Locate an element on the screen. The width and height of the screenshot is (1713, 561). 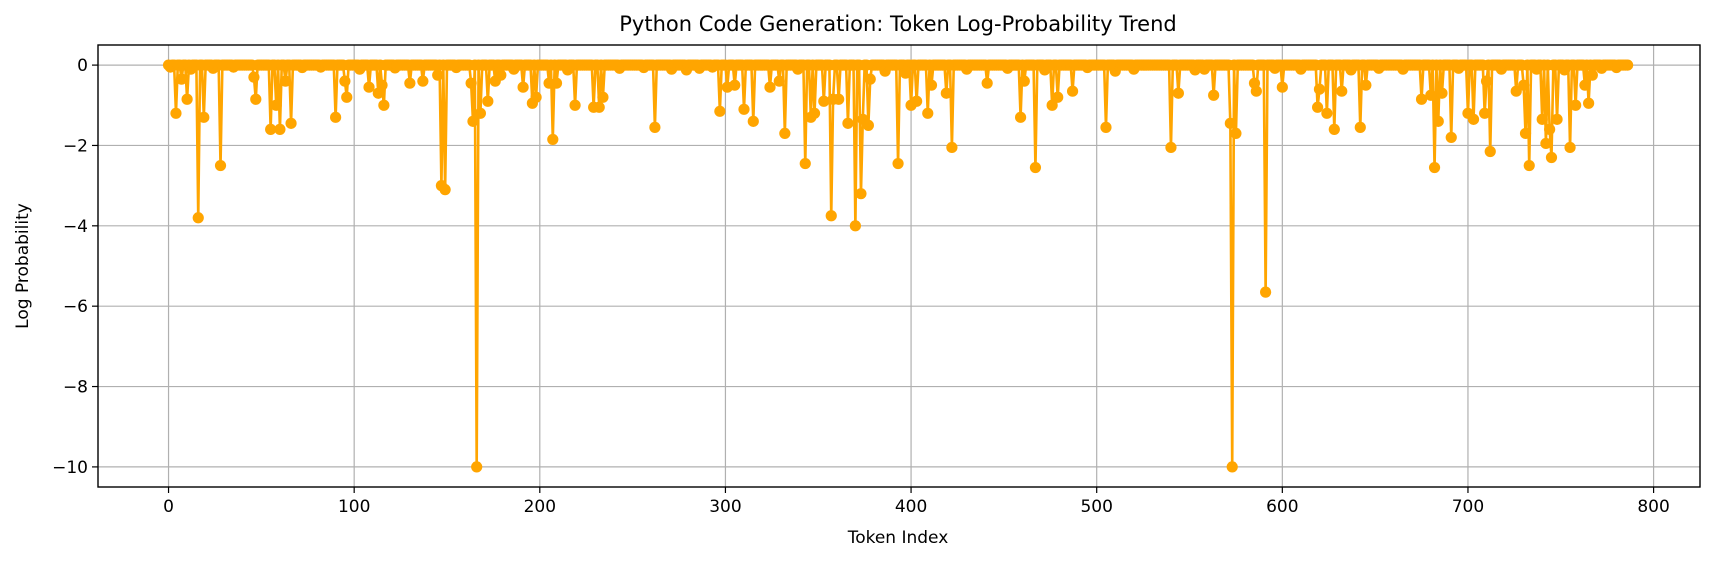
y-tick-label: −2 is located at coordinates (75, 146).